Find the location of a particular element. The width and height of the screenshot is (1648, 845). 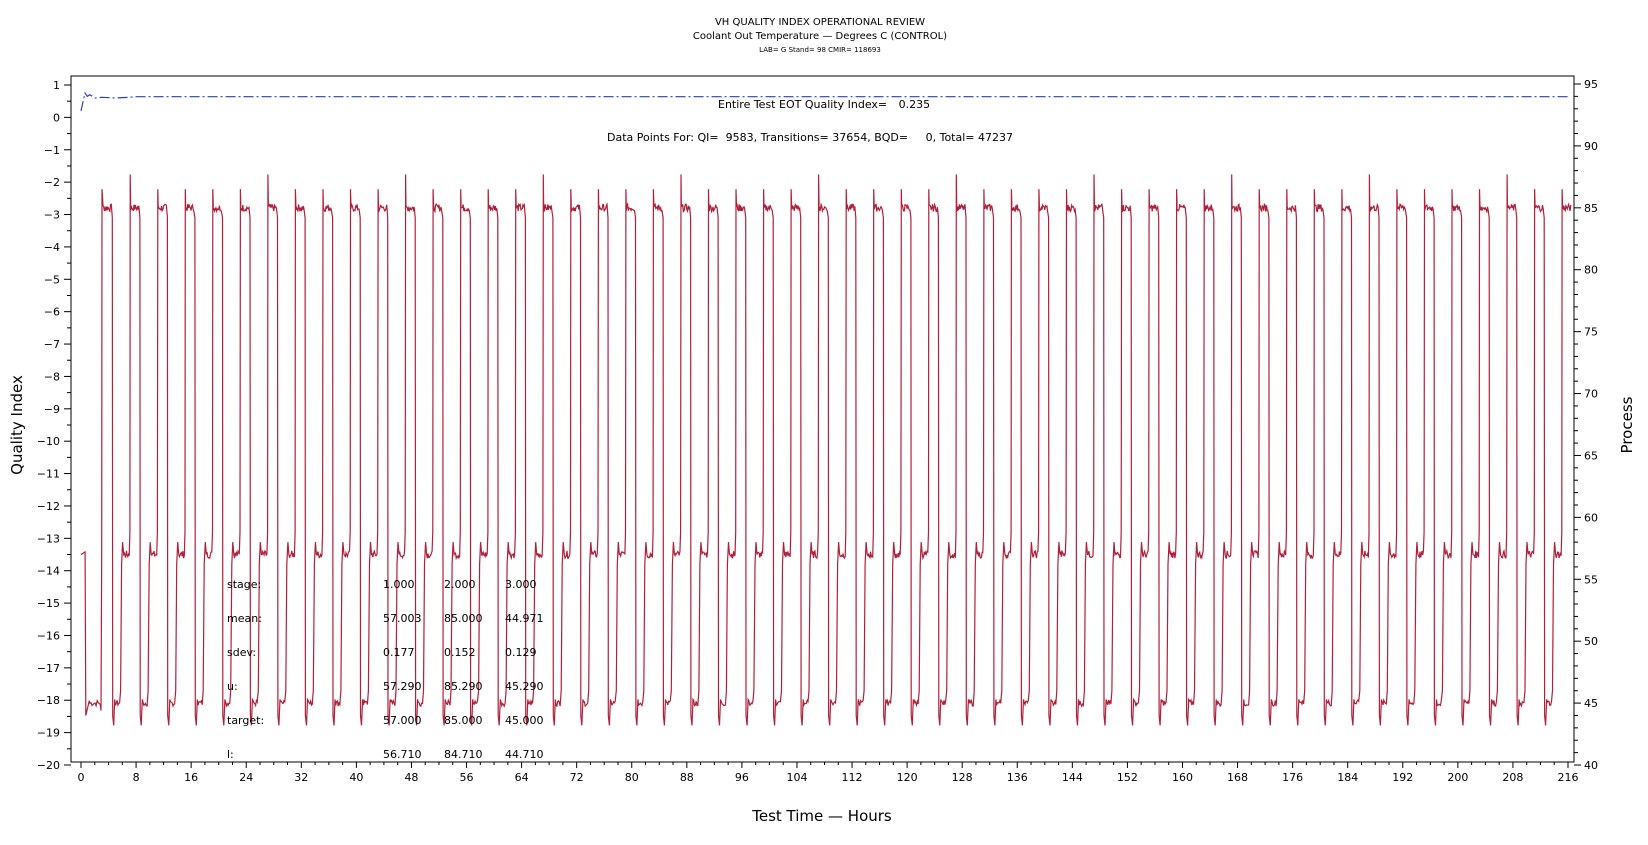

stats-value: 0.177 is located at coordinates (399, 652).